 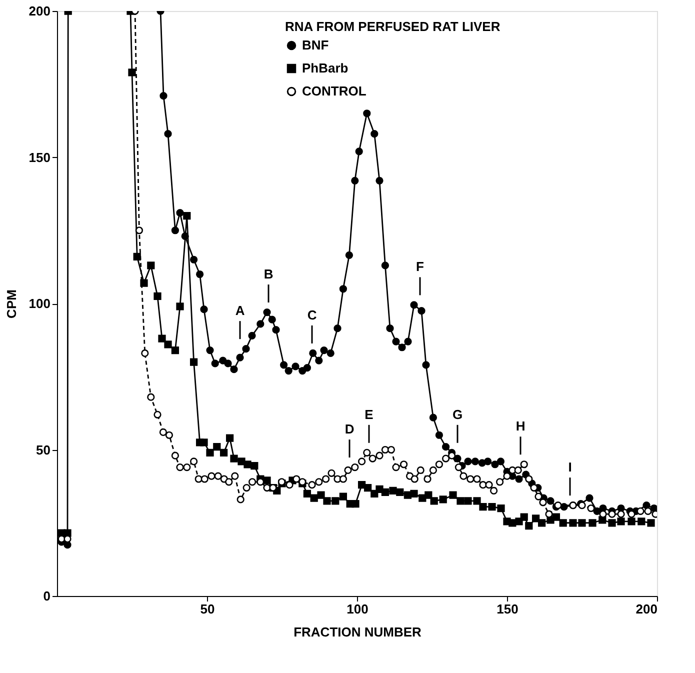 I want to click on y-tick-label: 150, so click(x=39, y=157).